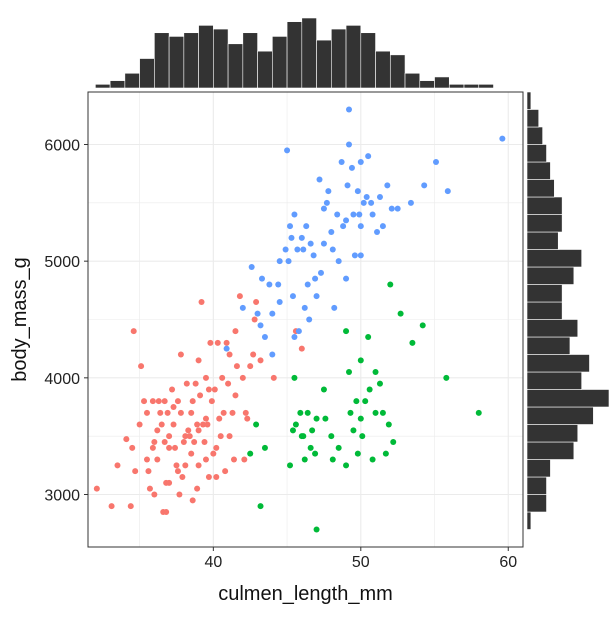  Describe the element at coordinates (20, 319) in the screenshot. I see `y-axis-label: body_mass_g` at that location.